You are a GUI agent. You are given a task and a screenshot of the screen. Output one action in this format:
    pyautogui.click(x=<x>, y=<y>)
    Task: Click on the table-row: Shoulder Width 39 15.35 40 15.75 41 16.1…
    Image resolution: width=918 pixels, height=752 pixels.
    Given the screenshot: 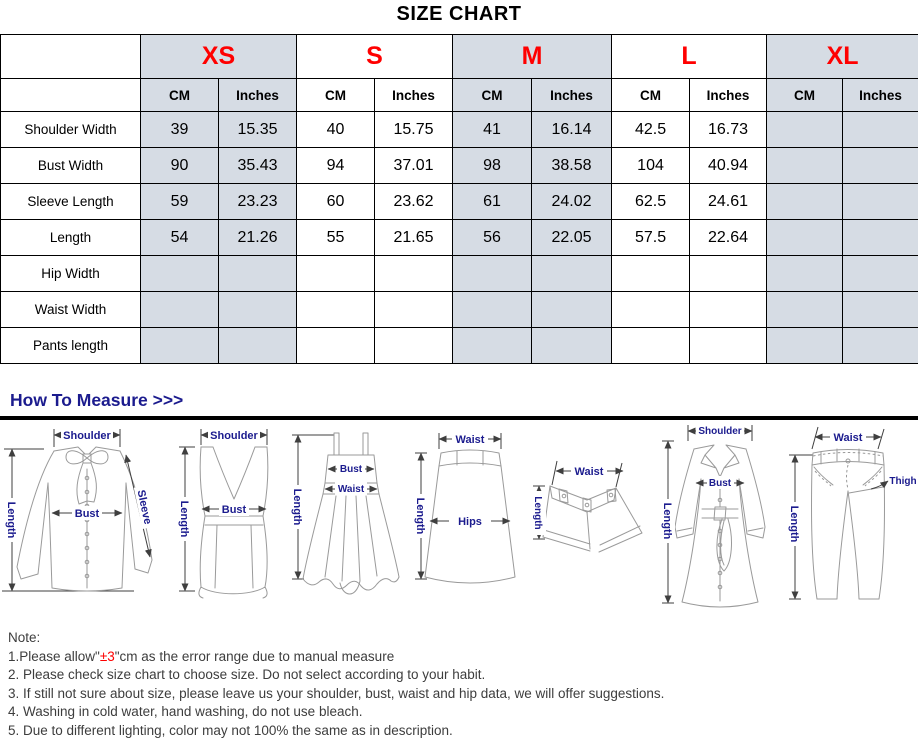 What is the action you would take?
    pyautogui.click(x=459, y=129)
    